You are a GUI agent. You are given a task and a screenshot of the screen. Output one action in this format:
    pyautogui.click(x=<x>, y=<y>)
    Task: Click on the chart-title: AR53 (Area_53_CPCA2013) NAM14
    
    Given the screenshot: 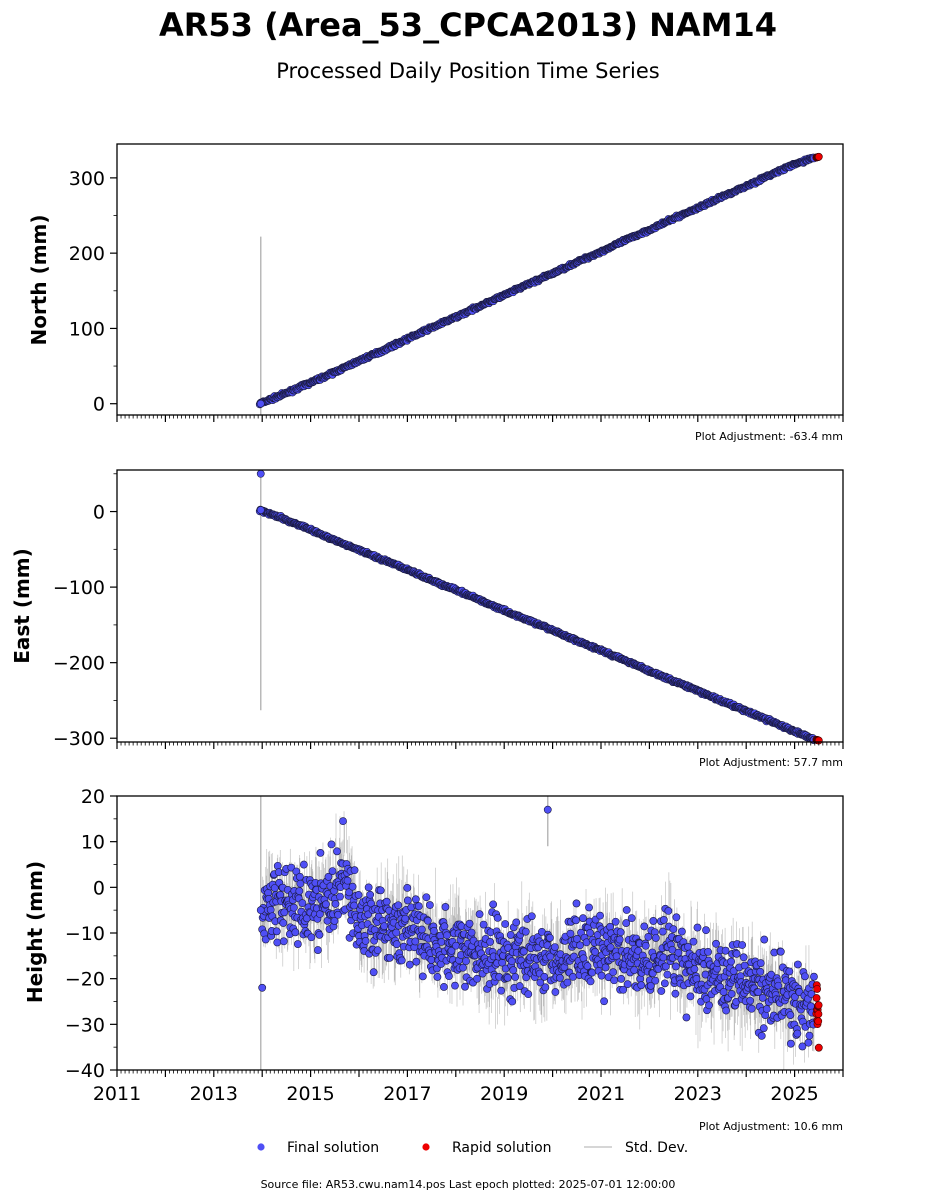 What is the action you would take?
    pyautogui.click(x=468, y=25)
    